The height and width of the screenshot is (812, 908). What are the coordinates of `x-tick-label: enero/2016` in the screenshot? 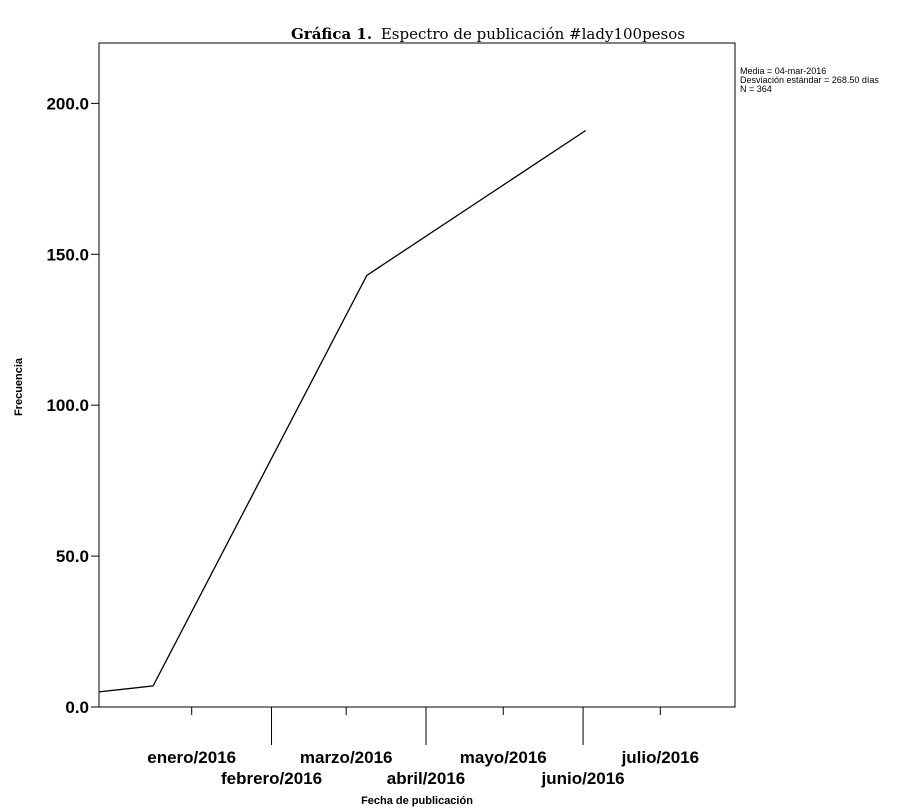 It's located at (191, 757).